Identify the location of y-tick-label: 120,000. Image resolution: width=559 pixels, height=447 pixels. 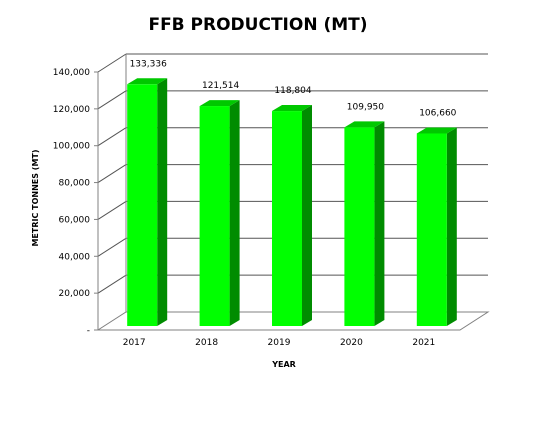
(71, 110).